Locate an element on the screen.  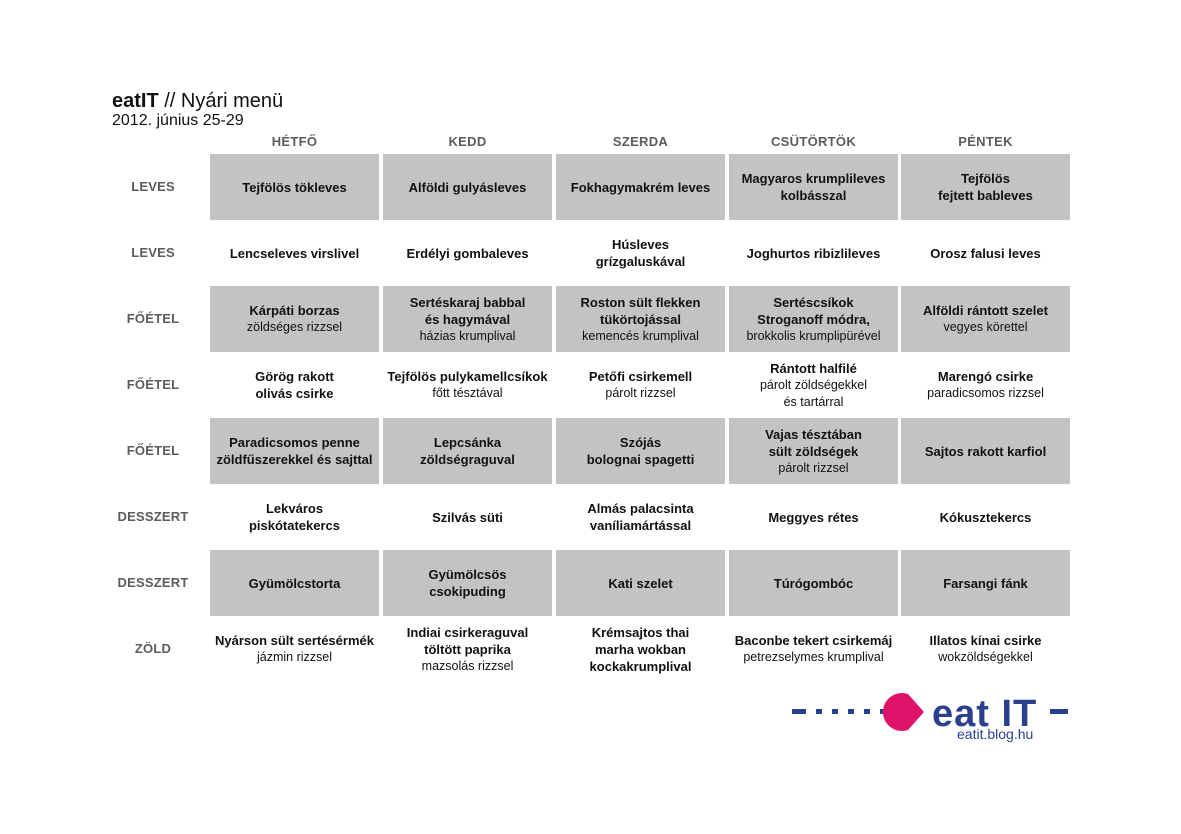
dish-name: Tejfölös fejtett bableves is located at coordinates (985, 187).